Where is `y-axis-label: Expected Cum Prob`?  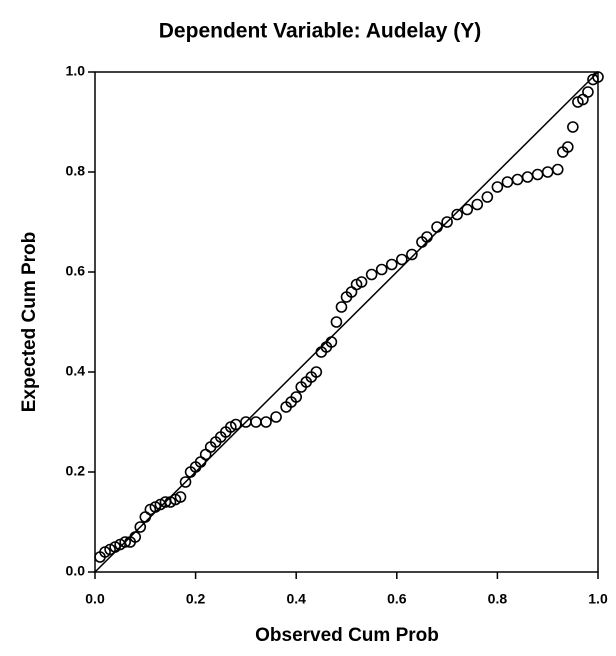 y-axis-label: Expected Cum Prob is located at coordinates (29, 322).